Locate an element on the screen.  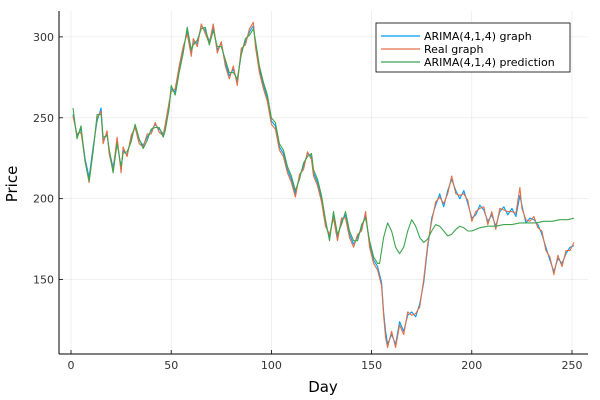
legend-box is located at coordinates (473, 47).